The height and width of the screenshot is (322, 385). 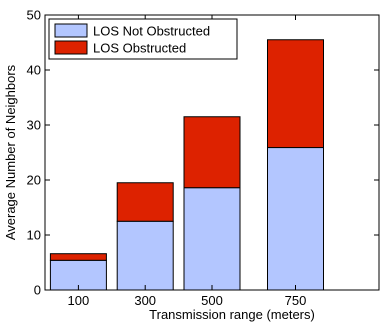 I want to click on legend: LOS Not Obstructed LOS Obstructed, so click(x=143, y=39).